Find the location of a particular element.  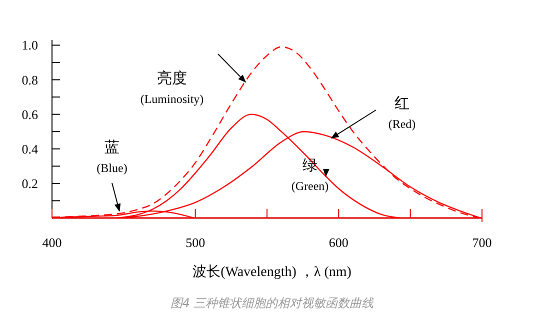

y-tick-label: 1.0 is located at coordinates (30, 45).